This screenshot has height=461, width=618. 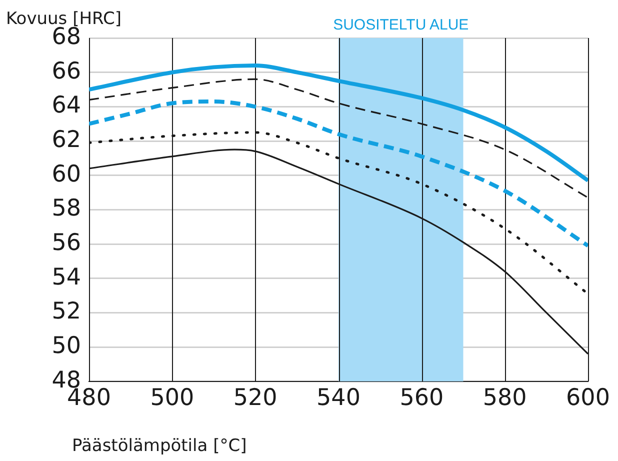 I want to click on x-tick-label: 540, so click(x=338, y=398).